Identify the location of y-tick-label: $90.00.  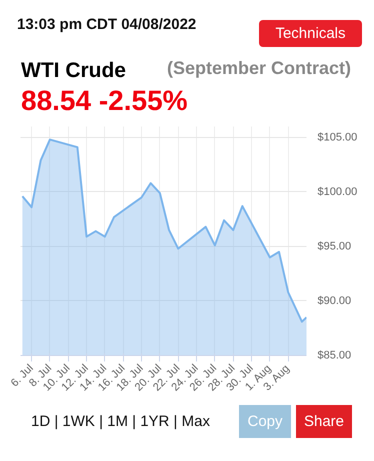
(335, 300).